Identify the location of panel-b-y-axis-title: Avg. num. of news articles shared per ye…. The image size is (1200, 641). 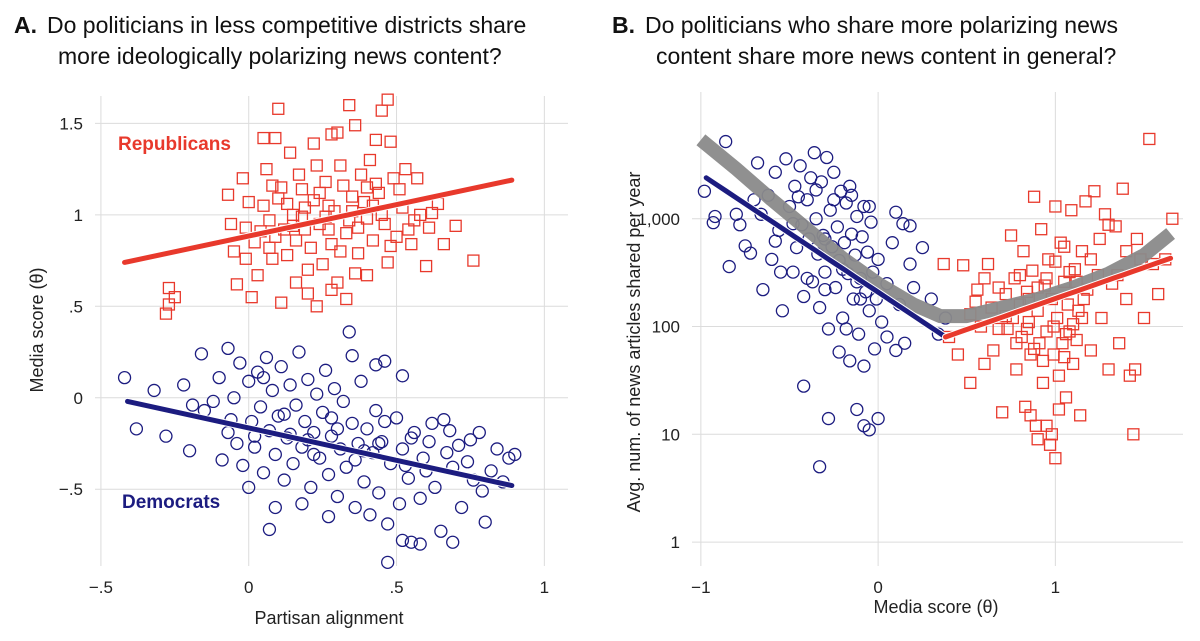
(634, 342).